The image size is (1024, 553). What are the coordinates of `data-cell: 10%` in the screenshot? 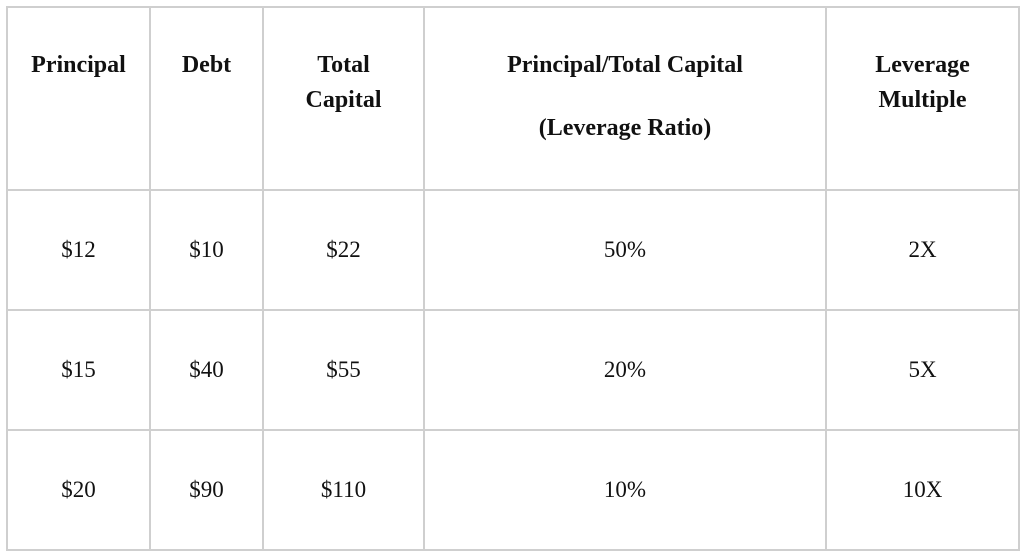 It's located at (625, 490).